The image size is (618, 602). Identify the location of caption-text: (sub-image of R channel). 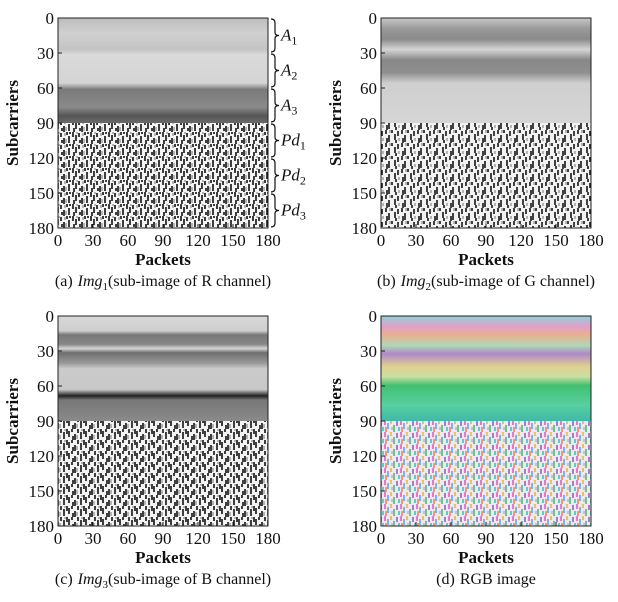
(189, 281).